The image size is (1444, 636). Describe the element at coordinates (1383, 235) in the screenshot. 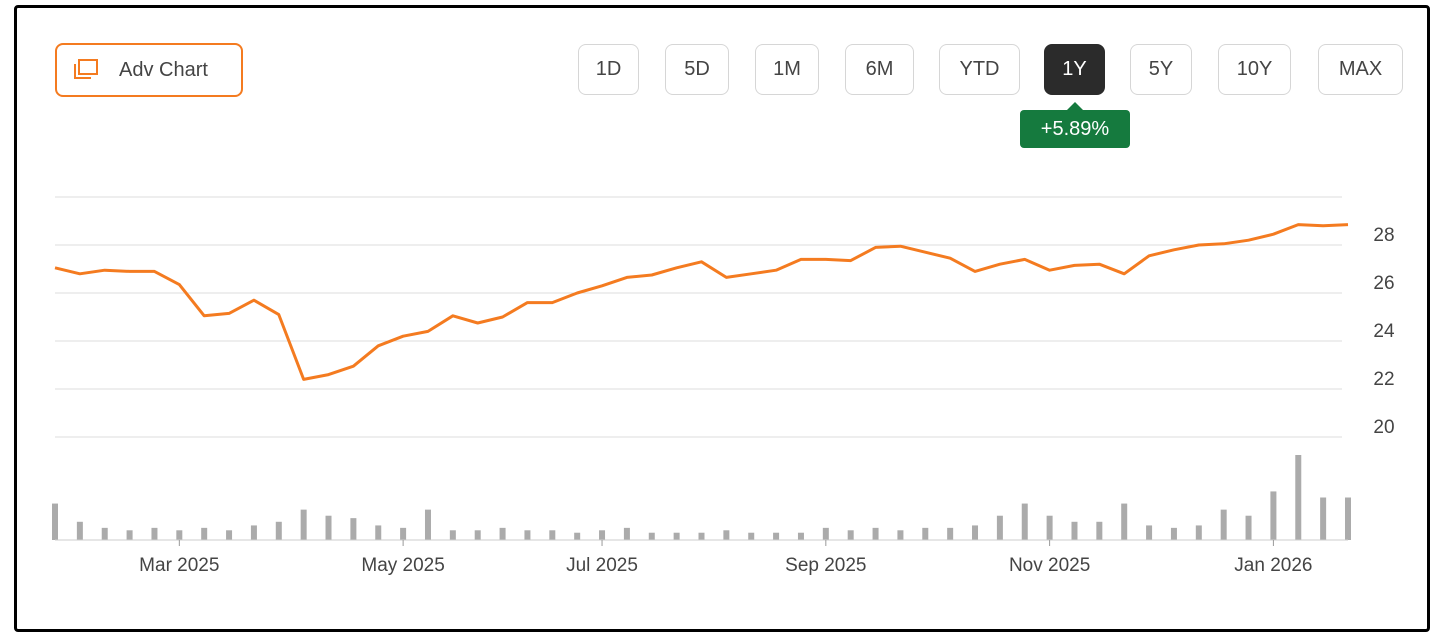

I see `y-tick-label: 28` at that location.